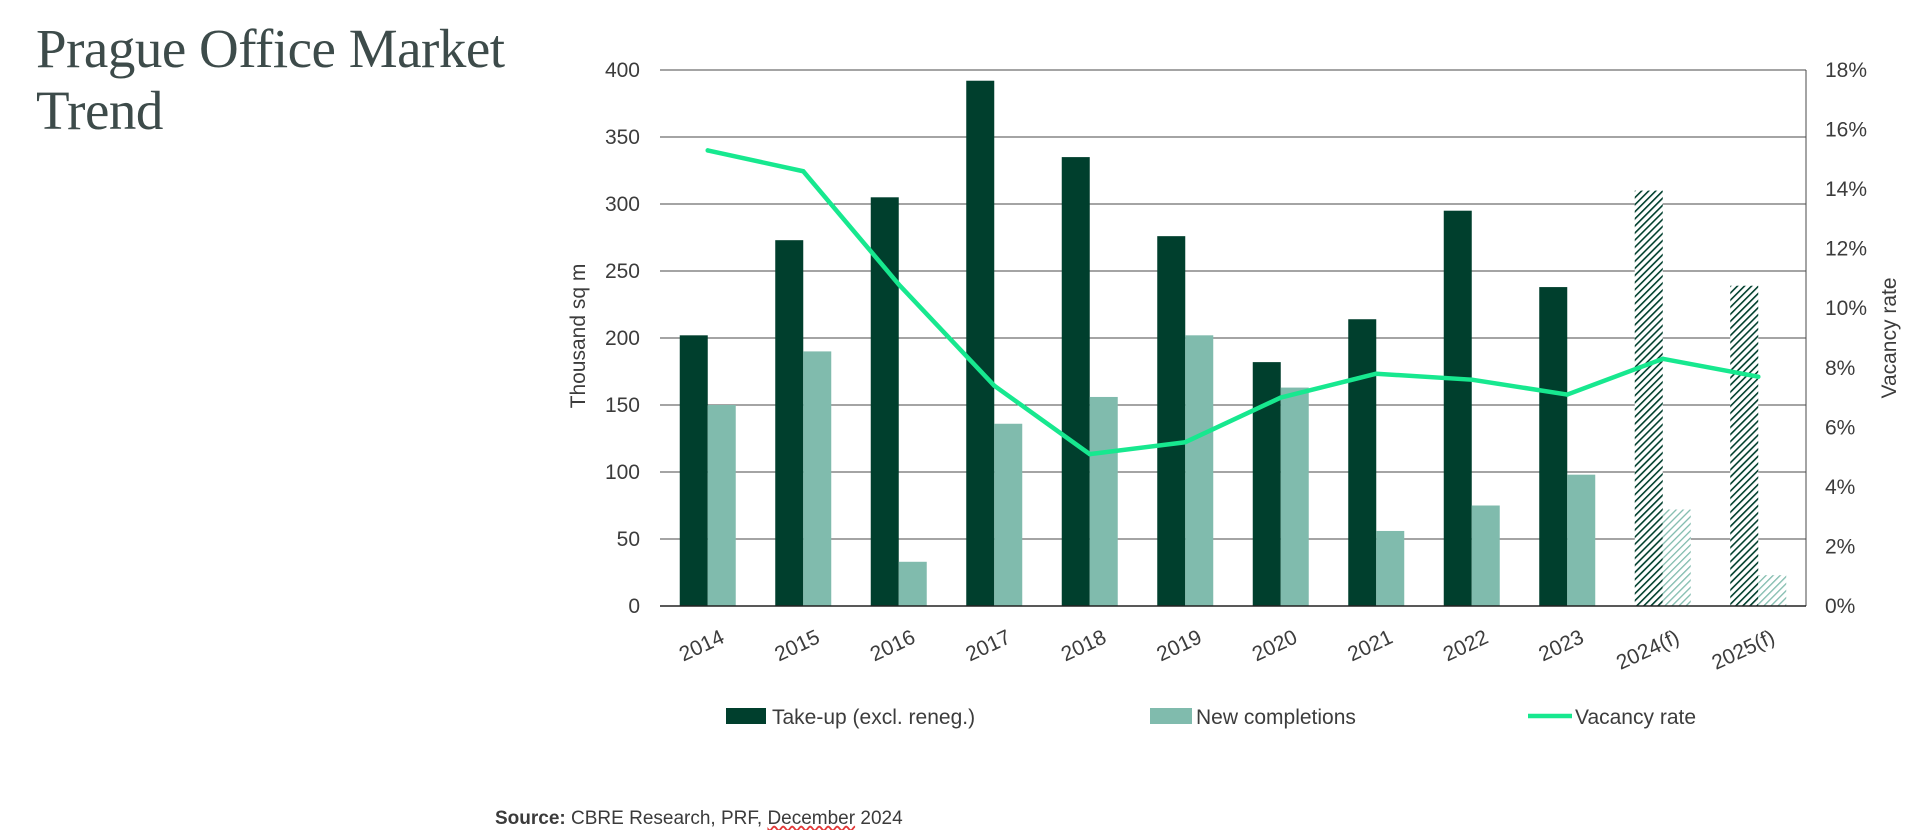 This screenshot has height=830, width=1931. Describe the element at coordinates (1370, 646) in the screenshot. I see `x-tick-label: 2021` at that location.